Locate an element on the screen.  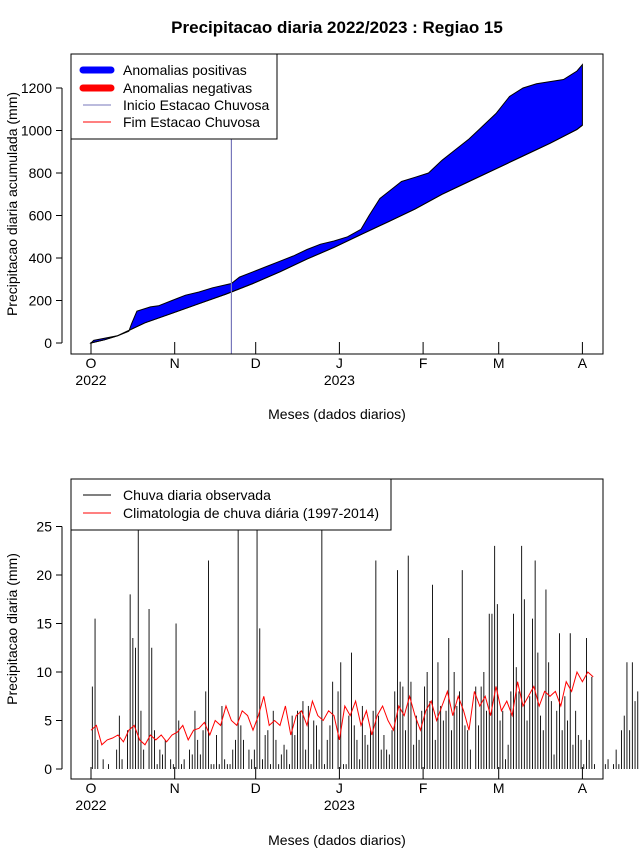
legend-label-start: Inicio Estacao Chuvosa is located at coordinates (196, 105).